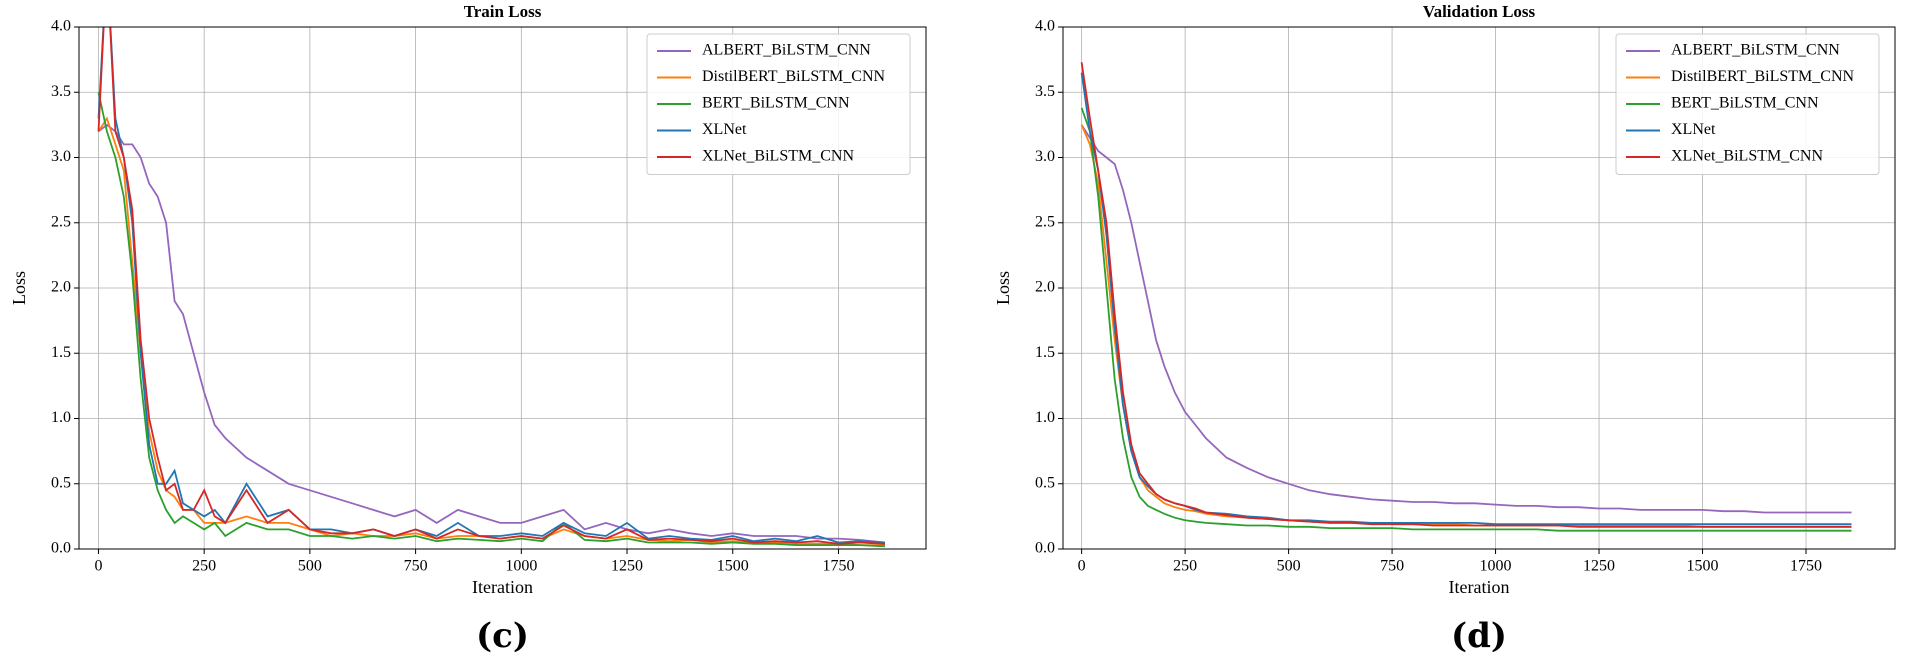  What do you see at coordinates (1479, 11) in the screenshot?
I see `chart-title: Validation Loss` at bounding box center [1479, 11].